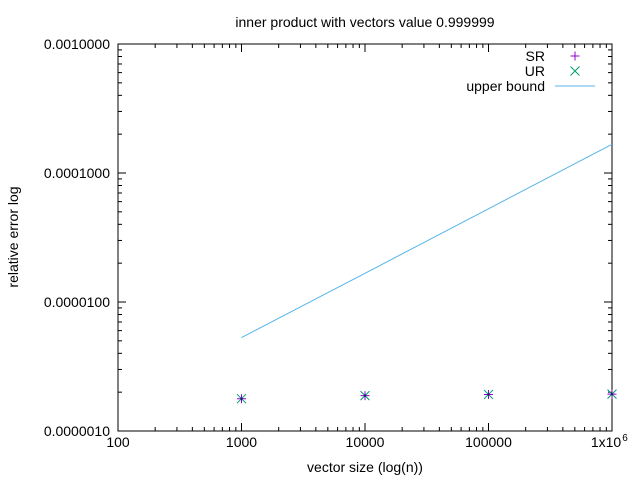  Describe the element at coordinates (488, 442) in the screenshot. I see `x-tick-label: 100000` at that location.